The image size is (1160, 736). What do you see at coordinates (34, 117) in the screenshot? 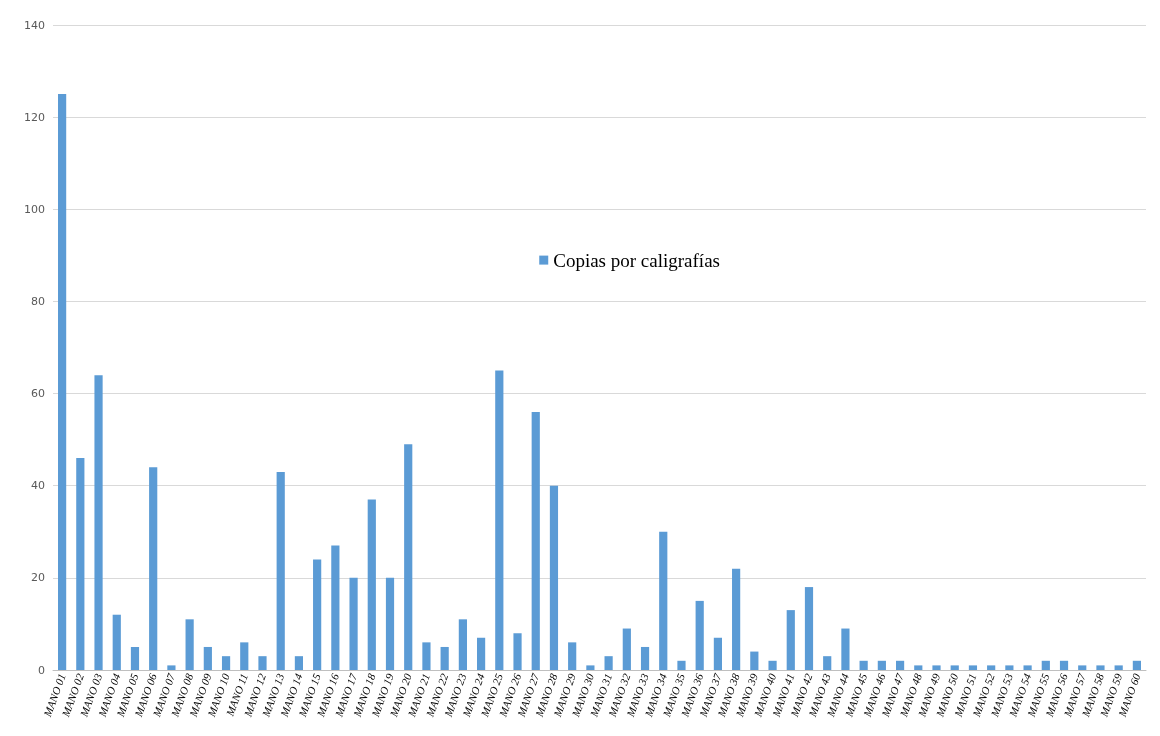
I see `y-tick-label: 120` at bounding box center [34, 117].